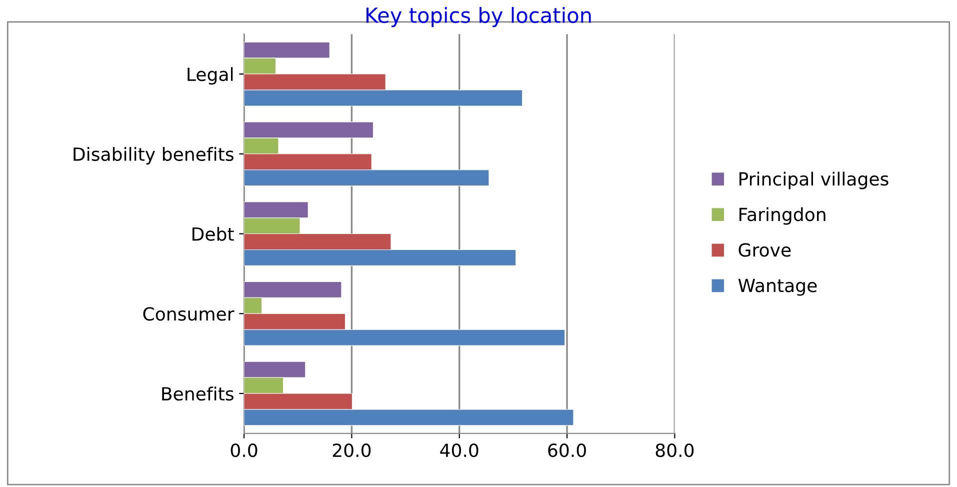 The height and width of the screenshot is (487, 957). I want to click on y-tick-label: Debt, so click(213, 233).